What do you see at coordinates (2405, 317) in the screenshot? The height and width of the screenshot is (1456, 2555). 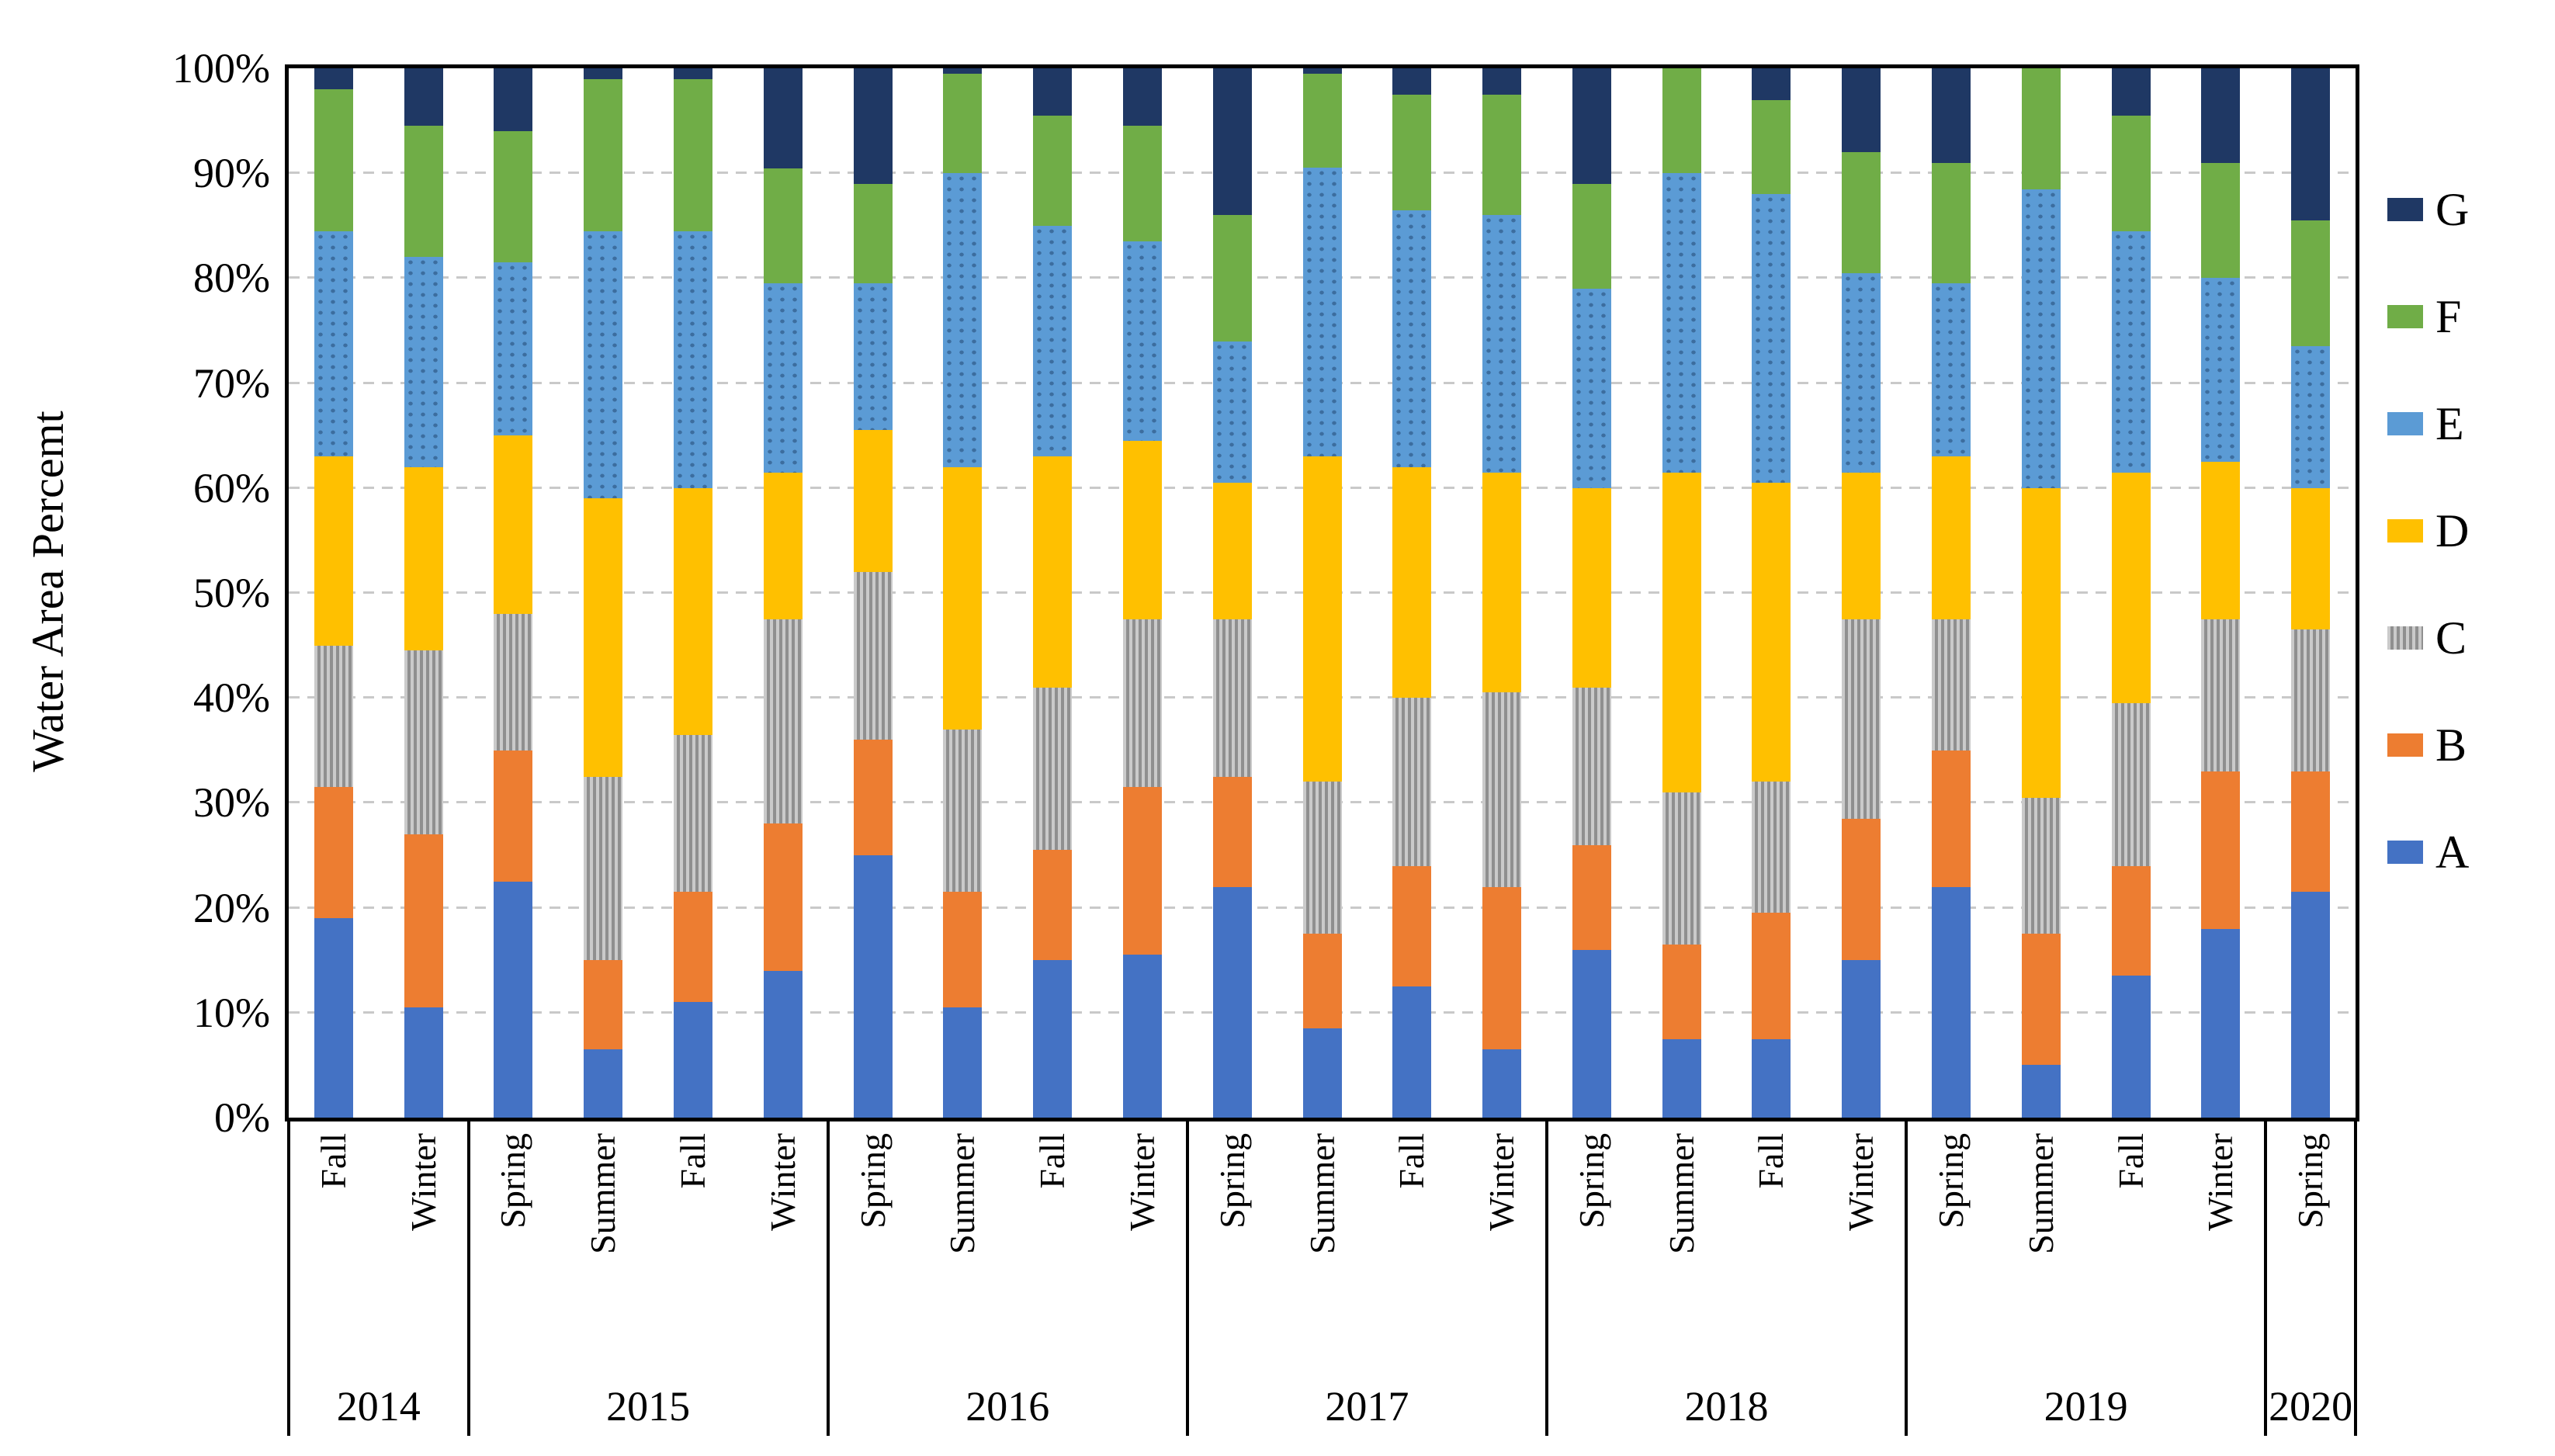 I see `legend-swatch-F` at bounding box center [2405, 317].